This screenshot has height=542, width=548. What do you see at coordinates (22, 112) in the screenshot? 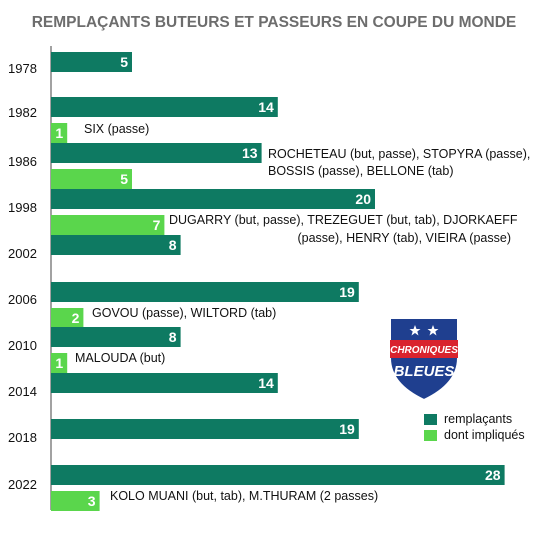
I see `year-label-1982: 1982` at bounding box center [22, 112].